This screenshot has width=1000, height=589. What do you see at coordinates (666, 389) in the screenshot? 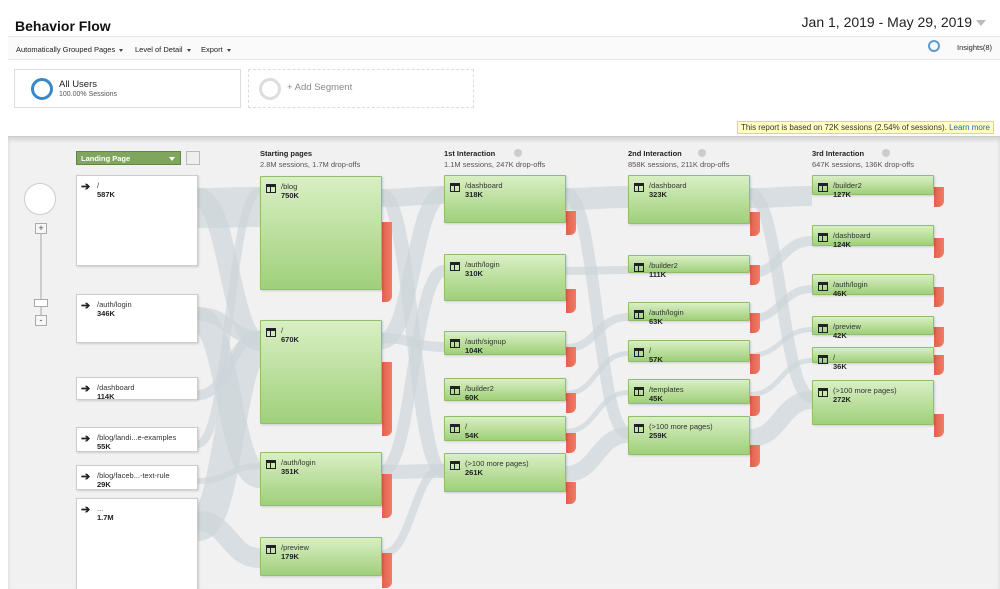
I see `node-label: /templates` at bounding box center [666, 389].